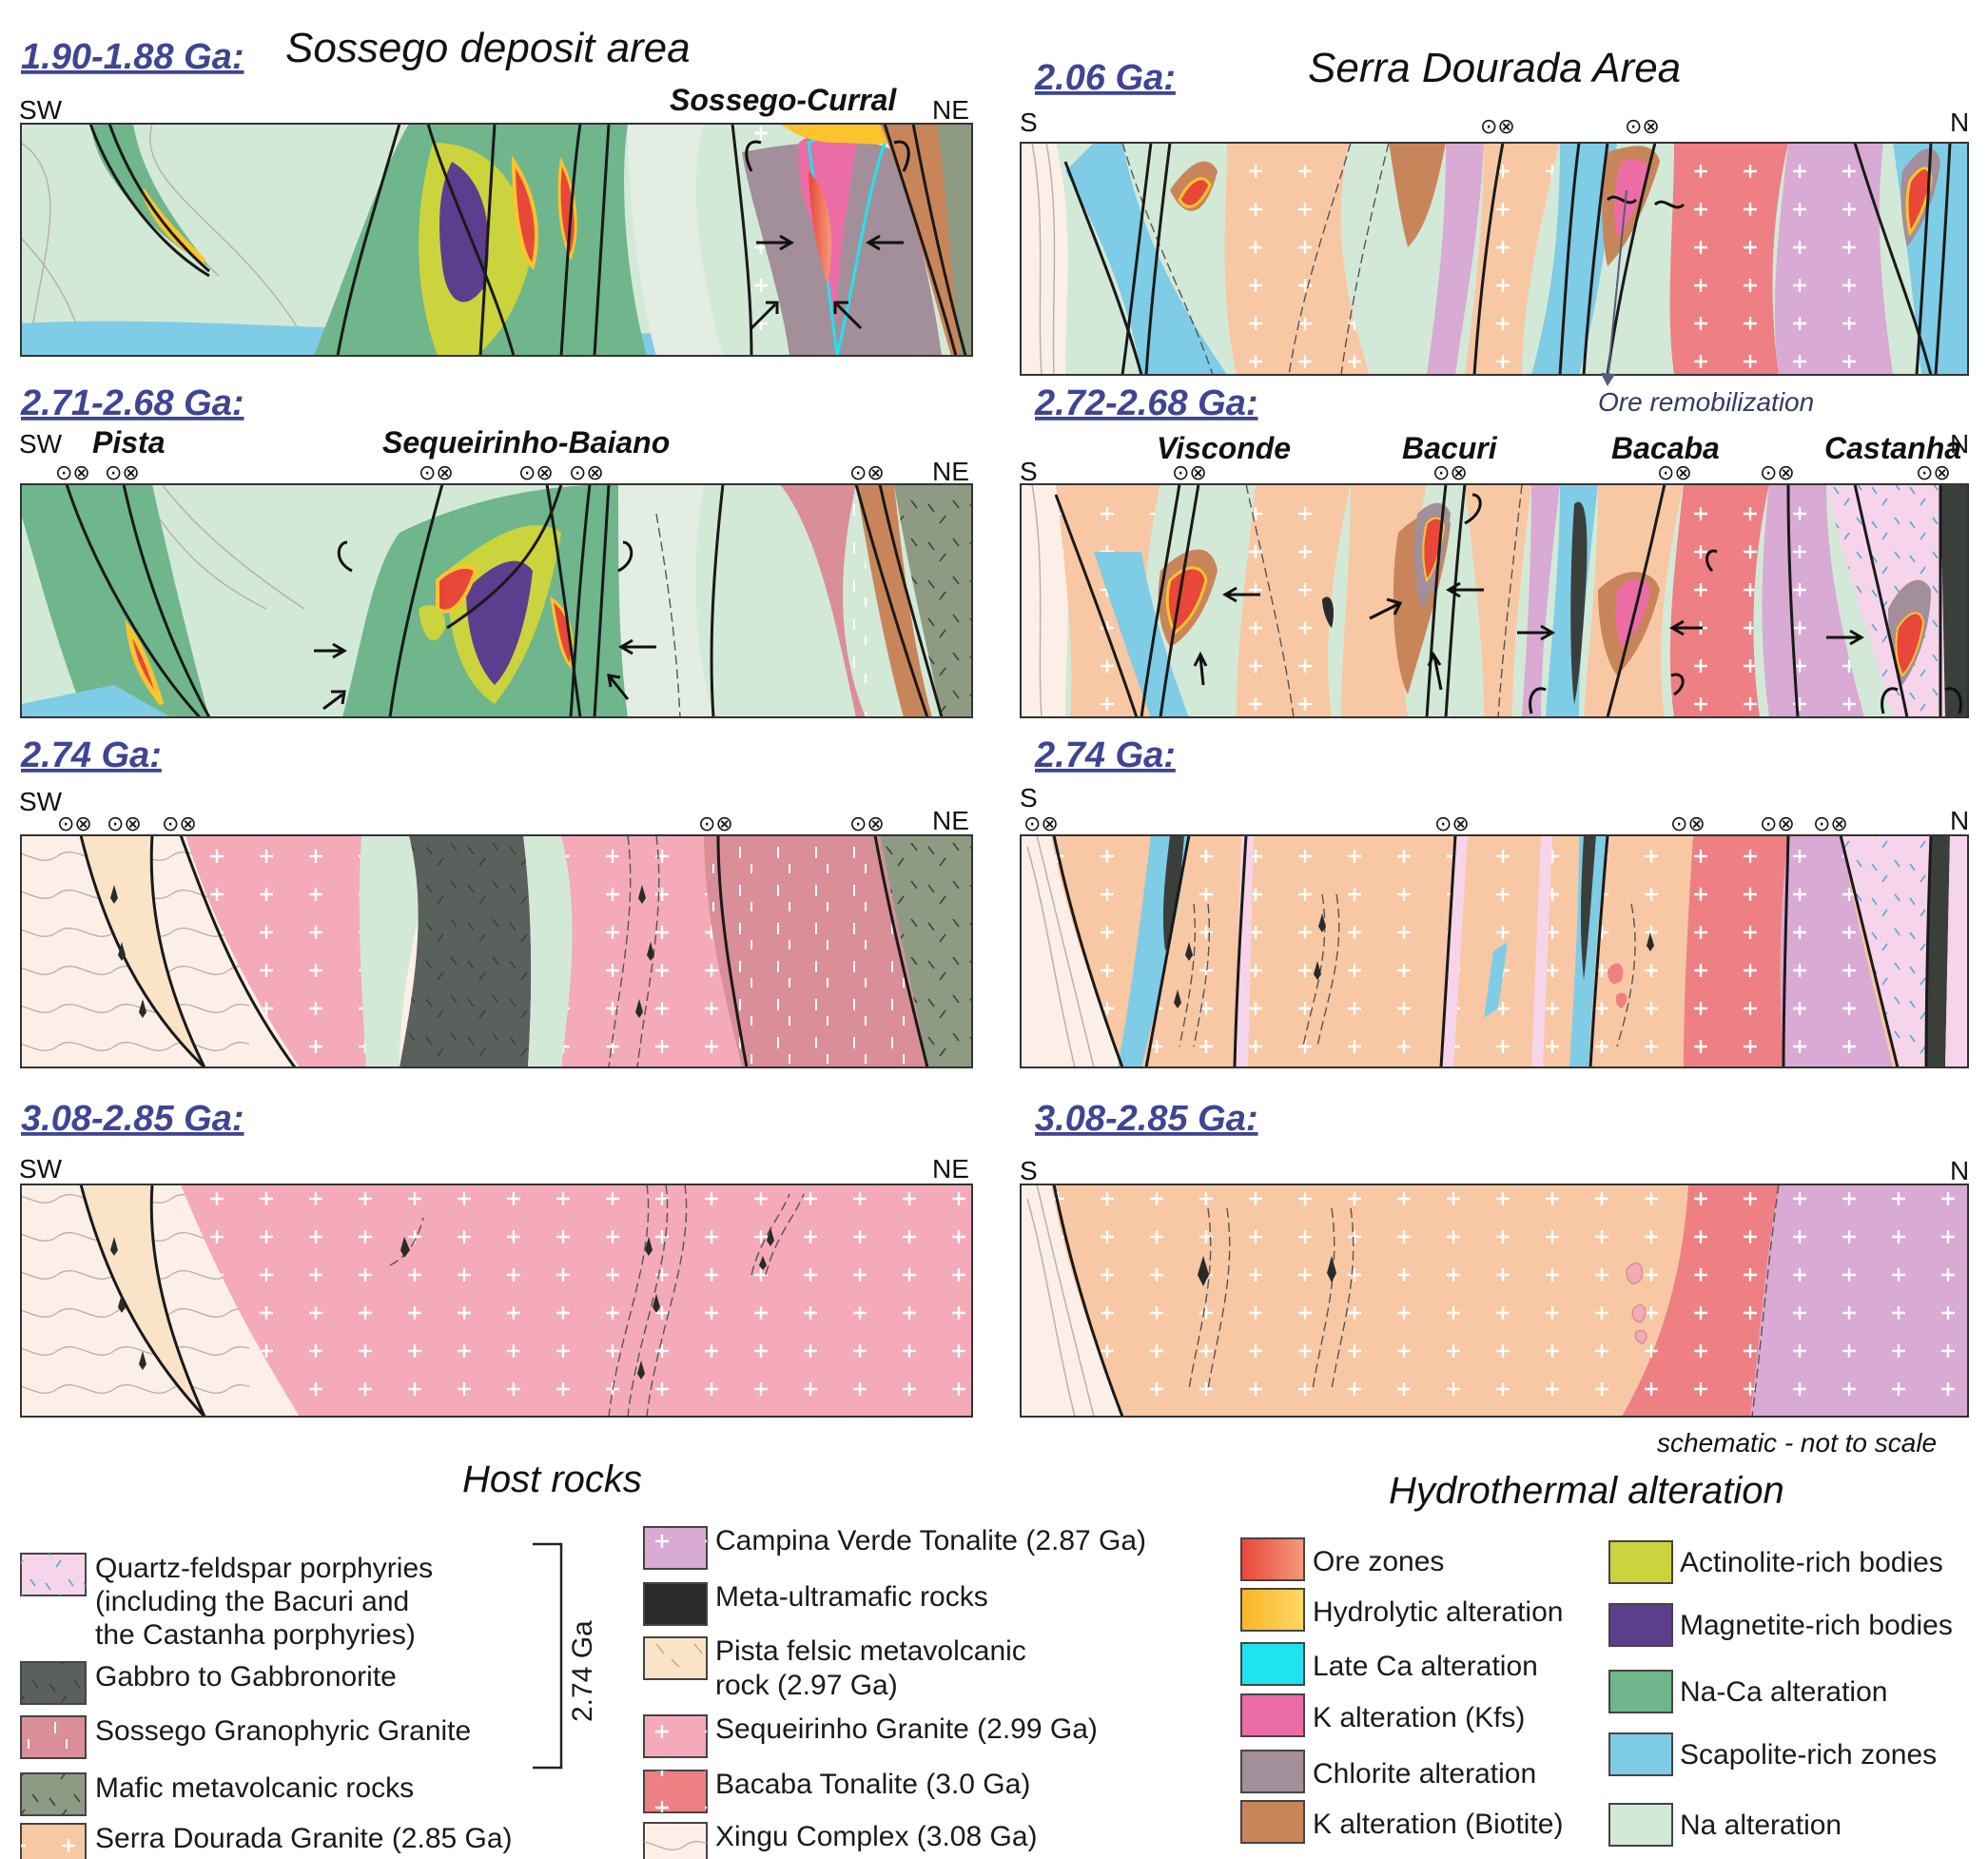 The width and height of the screenshot is (1988, 1859). Describe the element at coordinates (1378, 1561) in the screenshot. I see `legend-label: Ore zones` at that location.